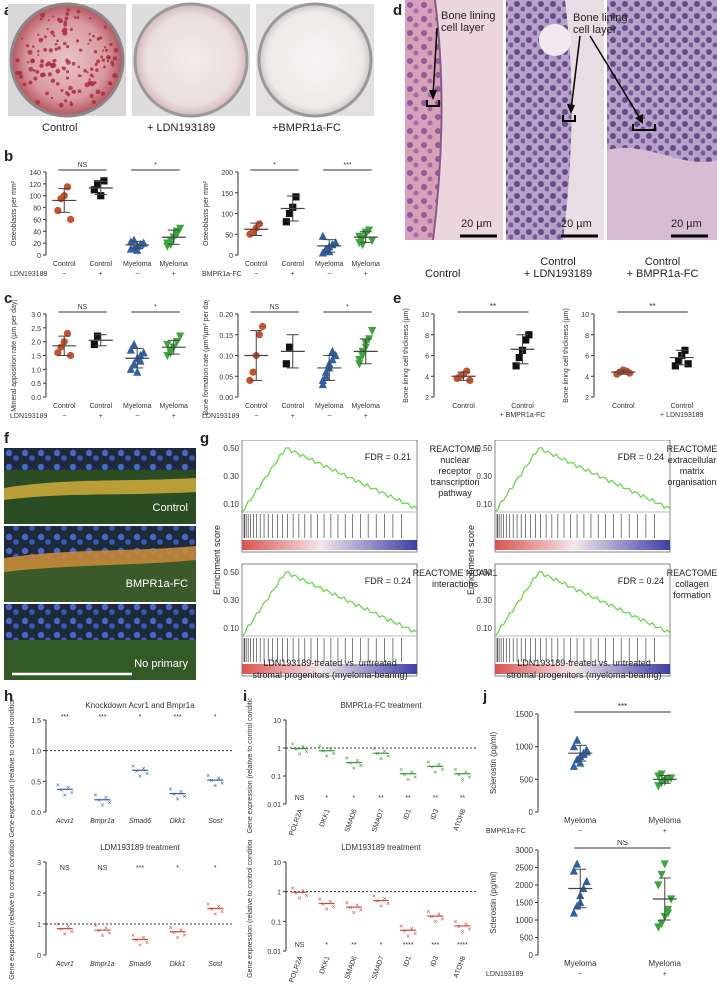 The width and height of the screenshot is (717, 985). I want to click on y-tick-label: 3000, so click(524, 850).